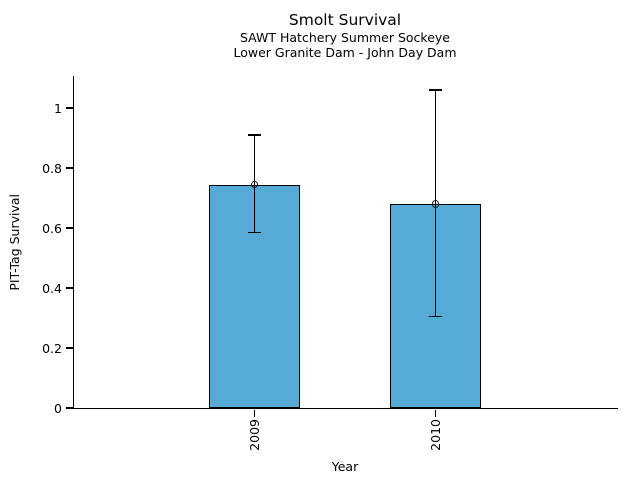  What do you see at coordinates (345, 52) in the screenshot?
I see `chart-subtitle-line2: Lower Granite Dam - John Day Dam` at bounding box center [345, 52].